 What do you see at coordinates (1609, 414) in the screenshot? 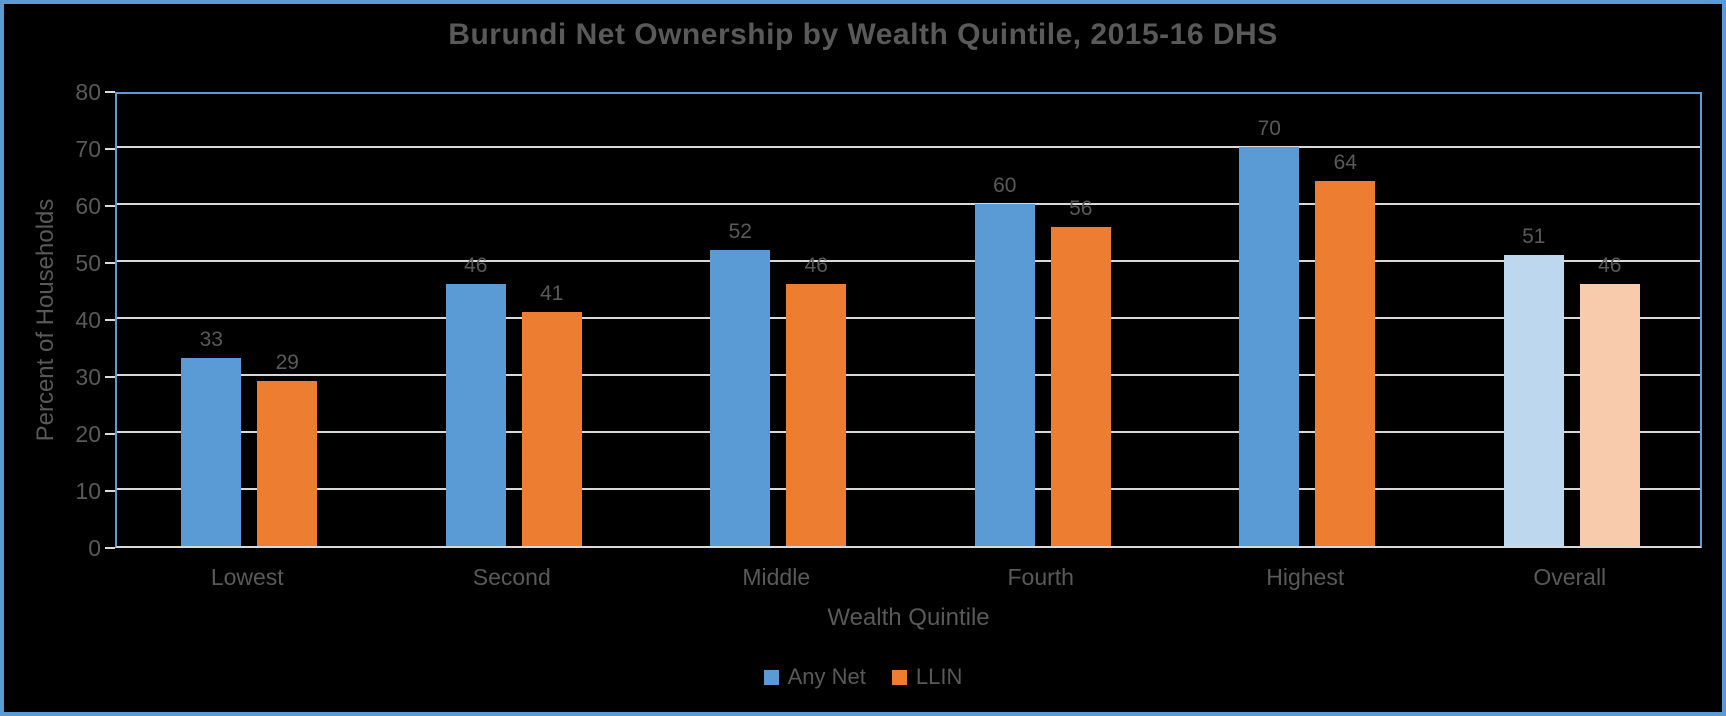
I see `bar-llin-overall` at bounding box center [1609, 414].